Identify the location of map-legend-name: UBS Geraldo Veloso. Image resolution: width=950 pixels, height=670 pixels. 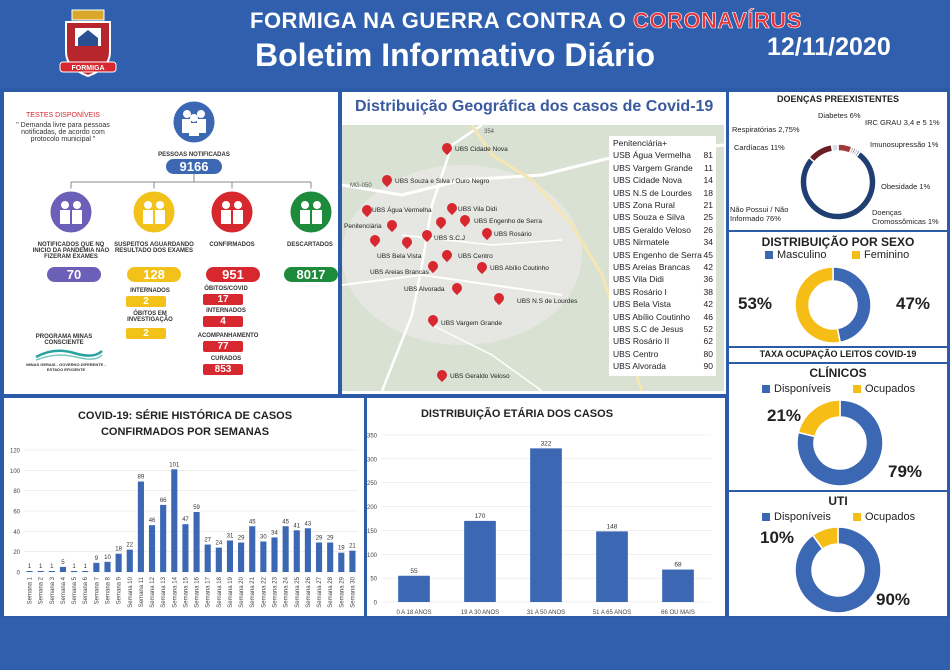
(652, 229).